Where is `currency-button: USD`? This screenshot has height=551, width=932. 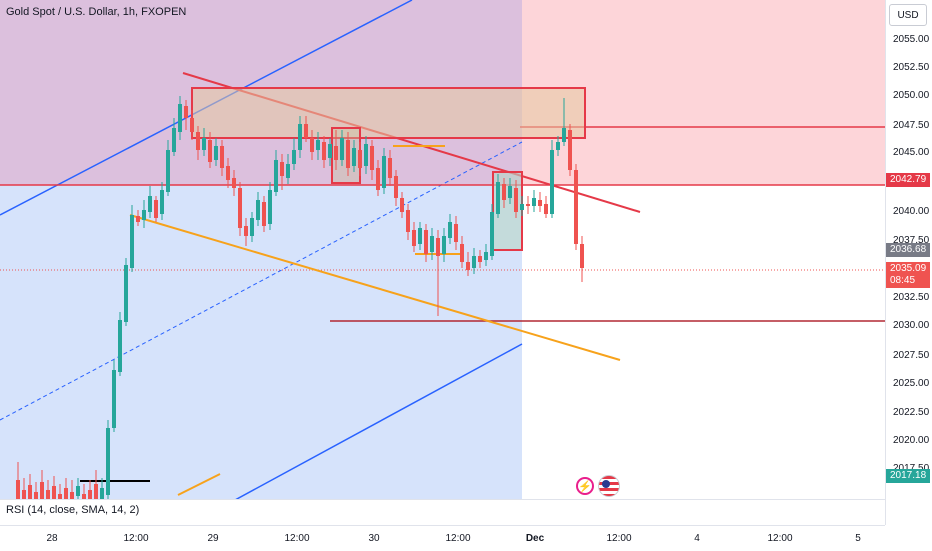
currency-button: USD is located at coordinates (908, 15).